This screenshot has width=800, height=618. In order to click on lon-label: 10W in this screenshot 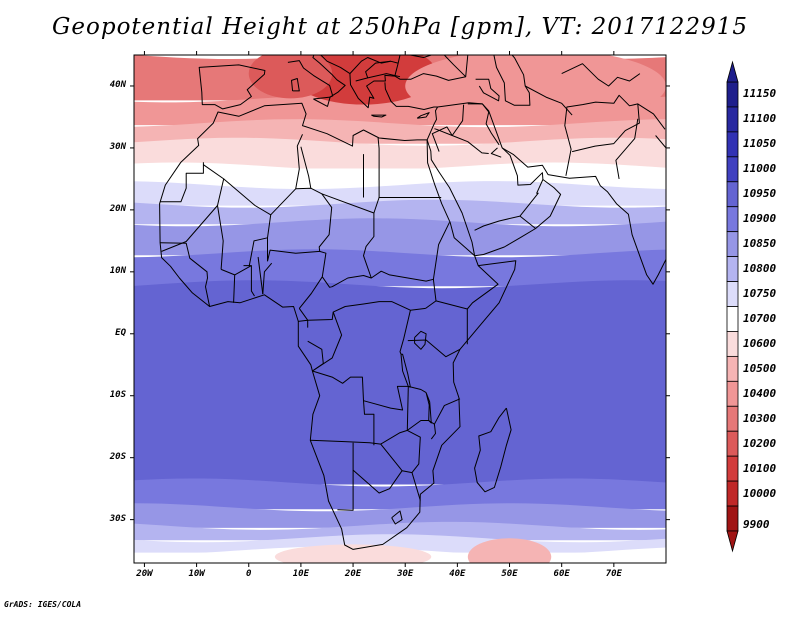, I will do `click(196, 574)`.